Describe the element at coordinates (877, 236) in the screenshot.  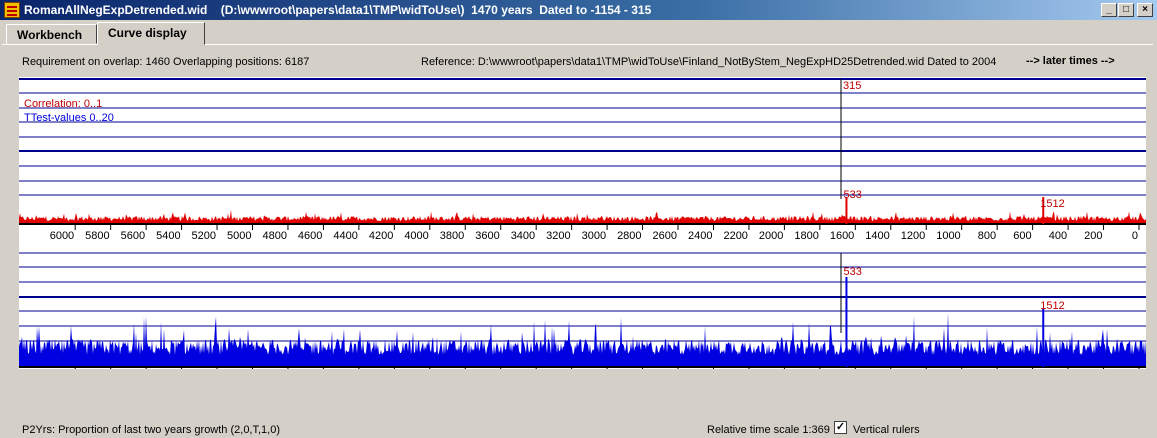
I see `x-tick-label: 1400` at that location.